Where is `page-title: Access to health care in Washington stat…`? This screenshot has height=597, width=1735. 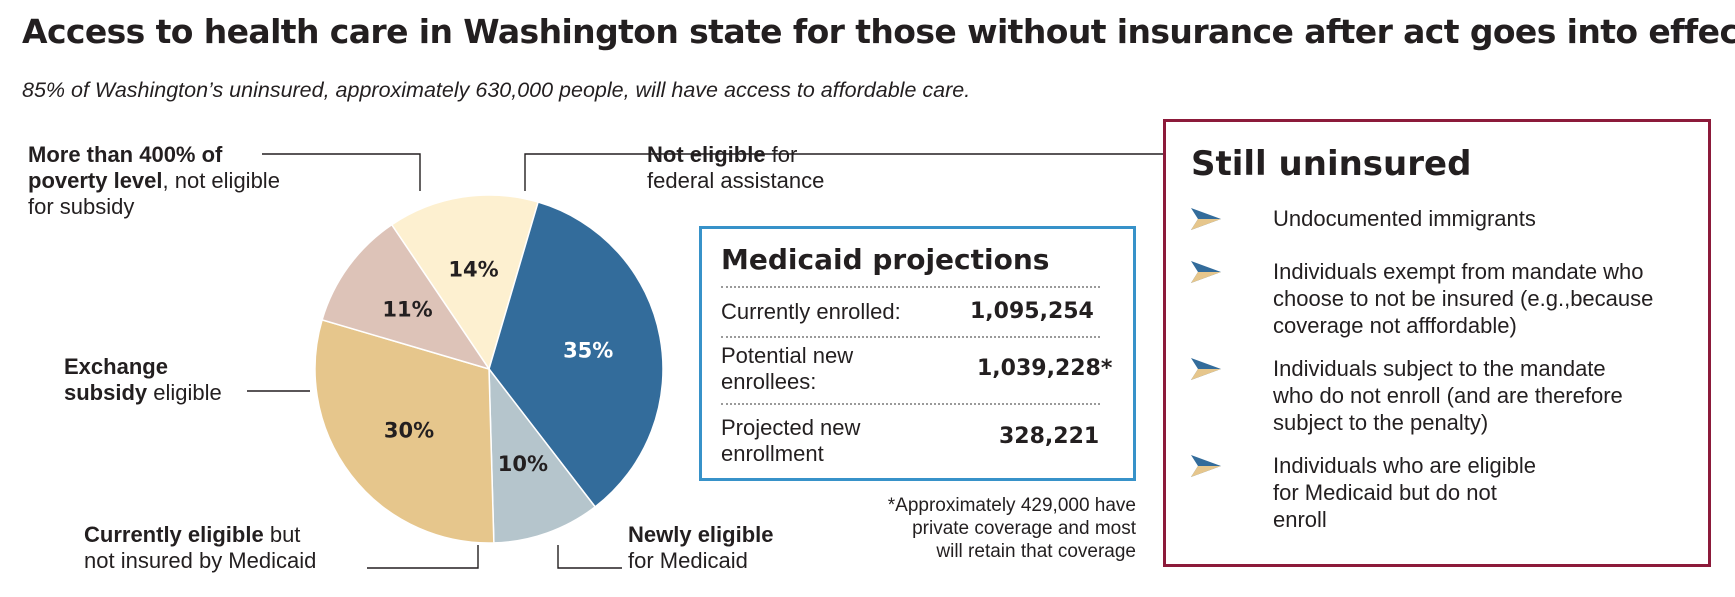
page-title: Access to health care in Washington stat… is located at coordinates (878, 31).